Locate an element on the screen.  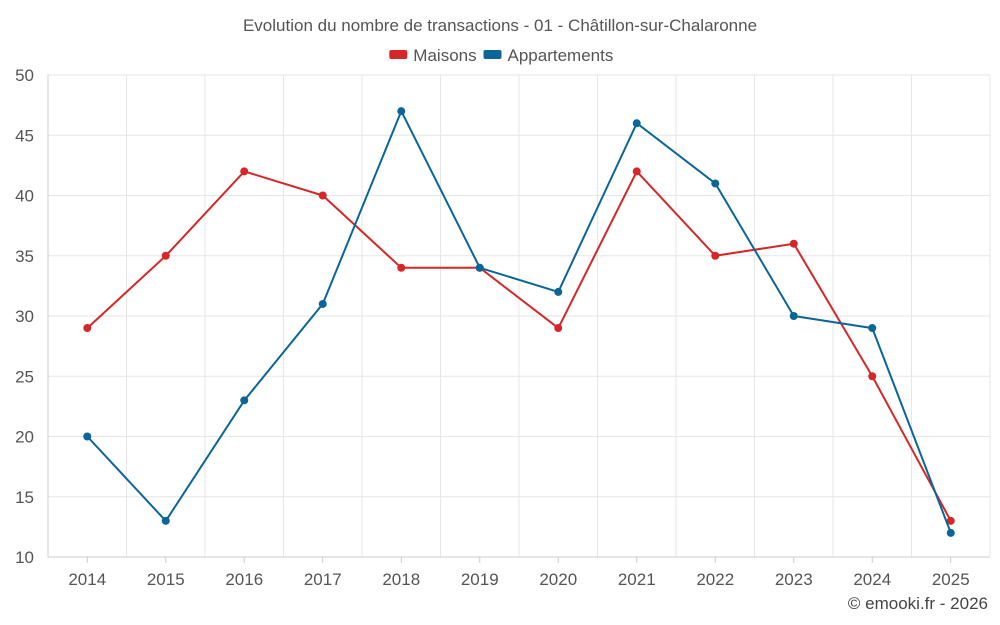
y-tick-label: 15 is located at coordinates (24, 497).